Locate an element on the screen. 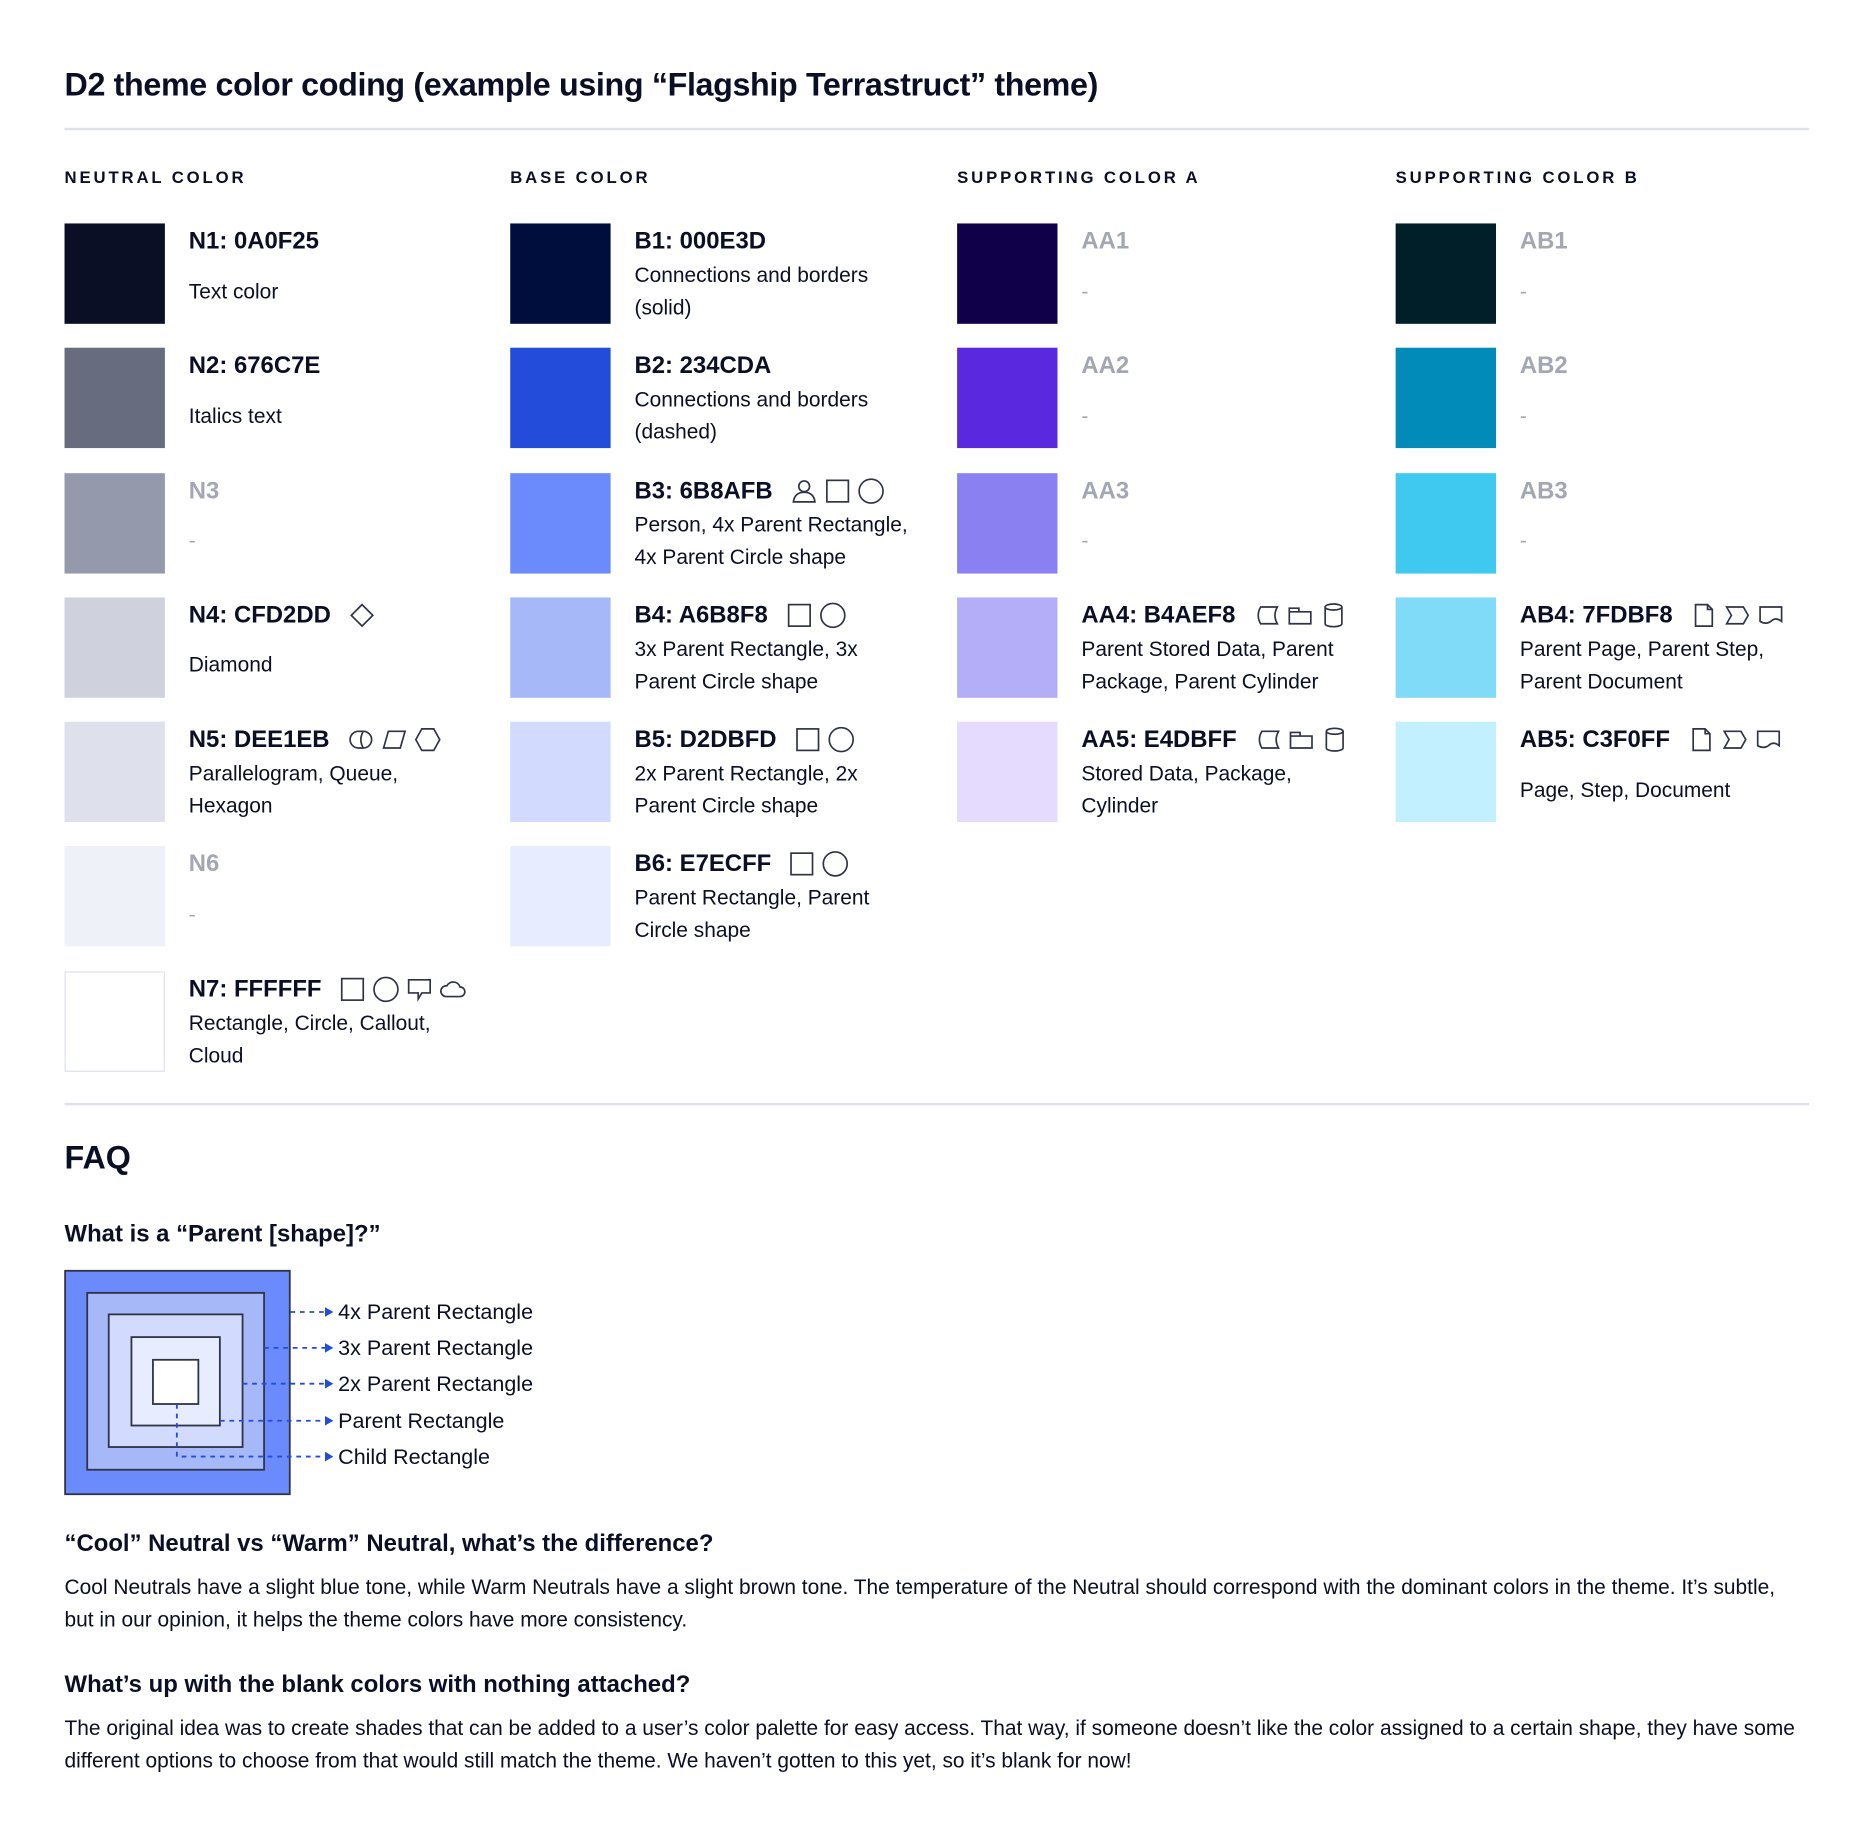 The height and width of the screenshot is (1832, 1864). color-swatch-item: AB1 - is located at coordinates (1610, 273).